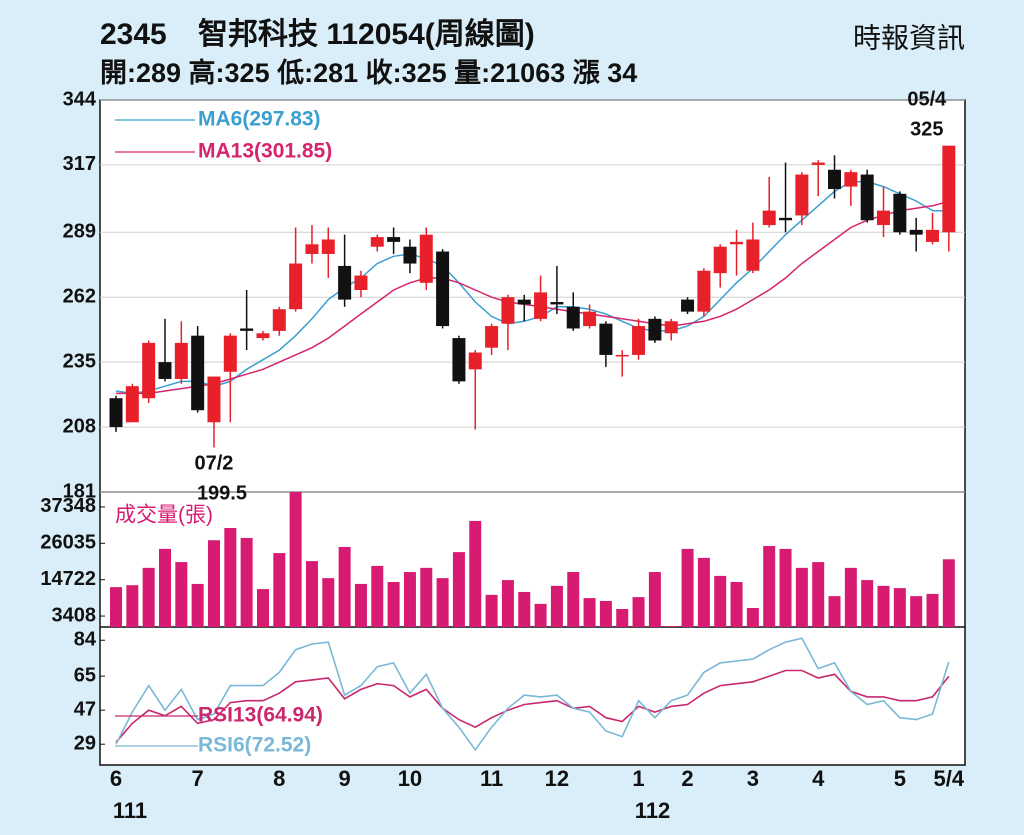 The height and width of the screenshot is (835, 1024). What do you see at coordinates (909, 37) in the screenshot?
I see `source: 時報資訊` at bounding box center [909, 37].